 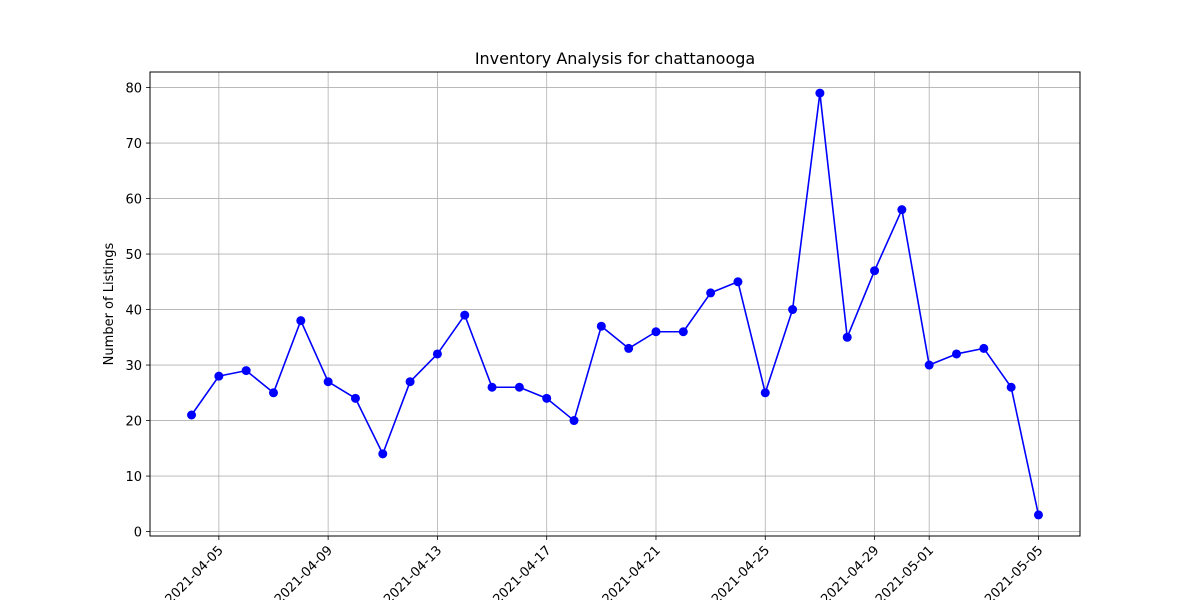 What do you see at coordinates (133, 366) in the screenshot?
I see `y-tick-label: 30` at bounding box center [133, 366].